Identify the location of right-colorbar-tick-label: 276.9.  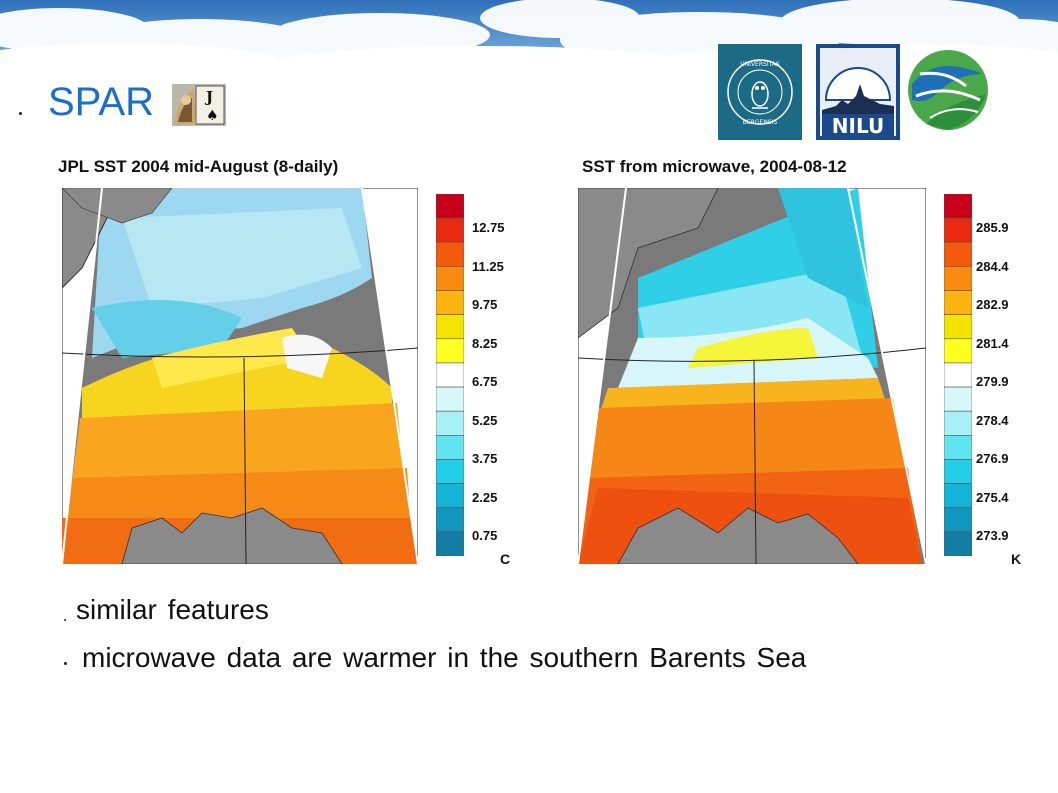
(992, 458).